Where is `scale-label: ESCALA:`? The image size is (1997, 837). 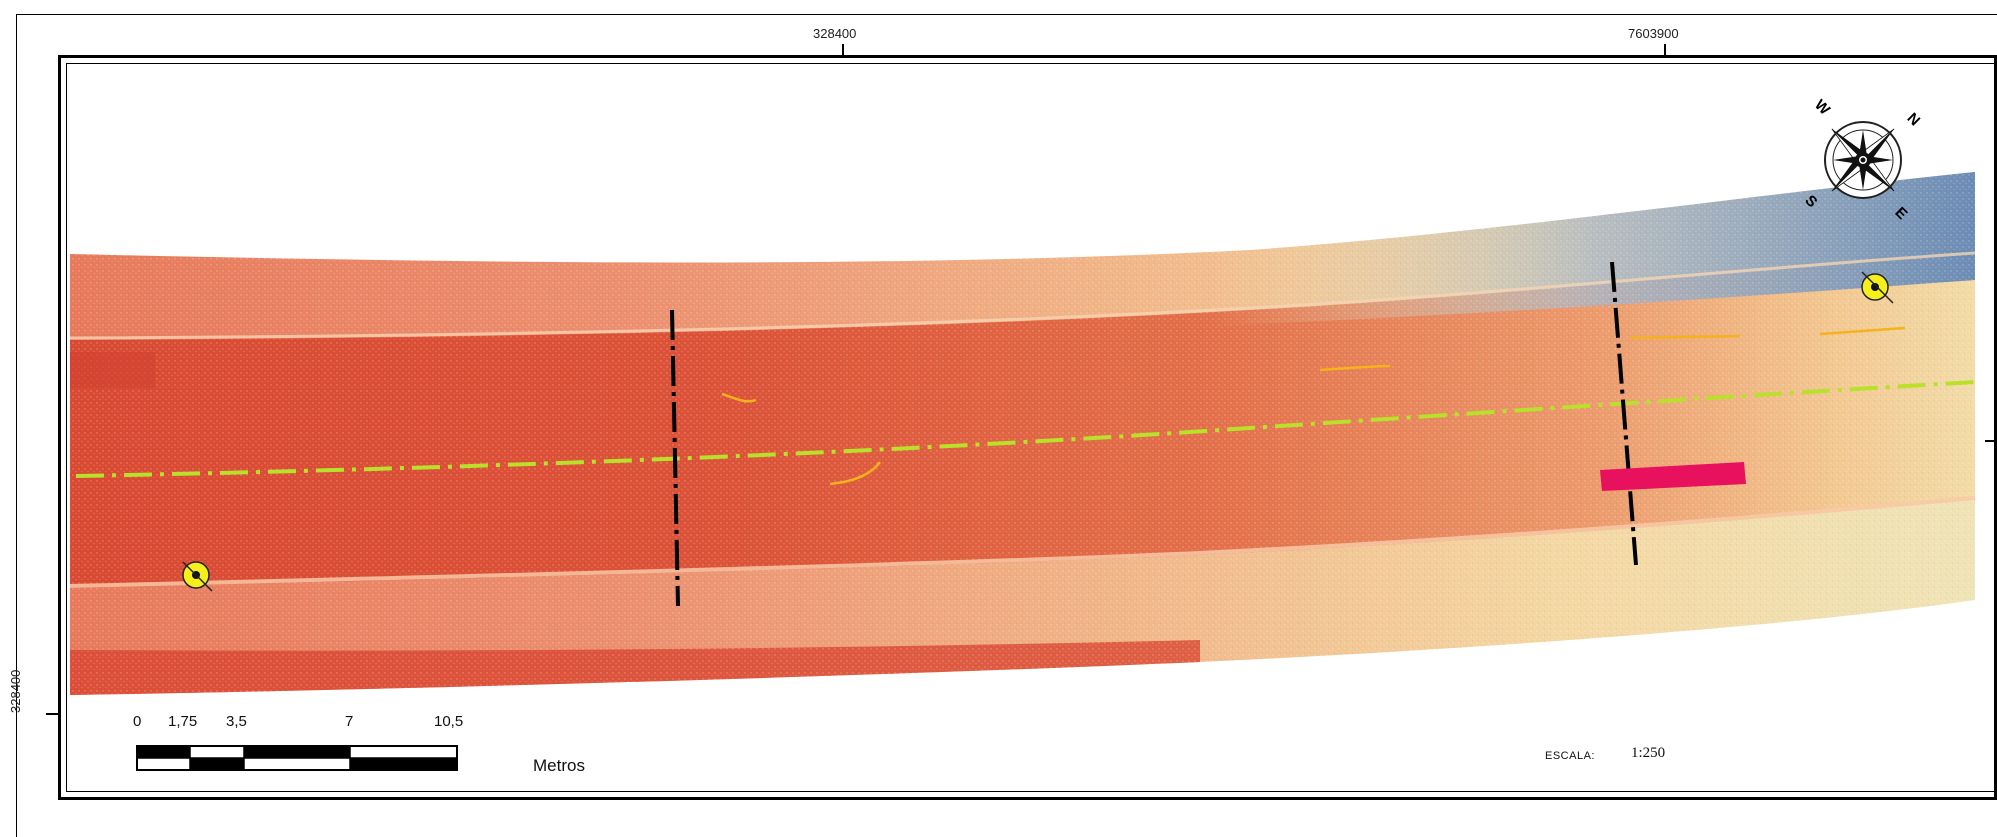 scale-label: ESCALA: is located at coordinates (1570, 756).